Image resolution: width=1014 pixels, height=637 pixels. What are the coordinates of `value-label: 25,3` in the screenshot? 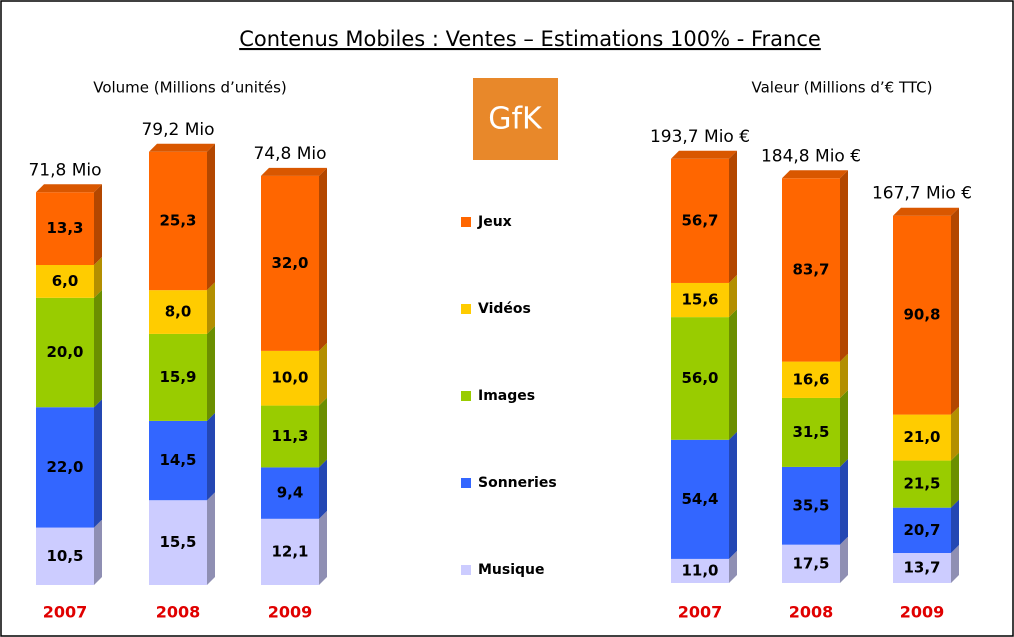 It's located at (177, 220).